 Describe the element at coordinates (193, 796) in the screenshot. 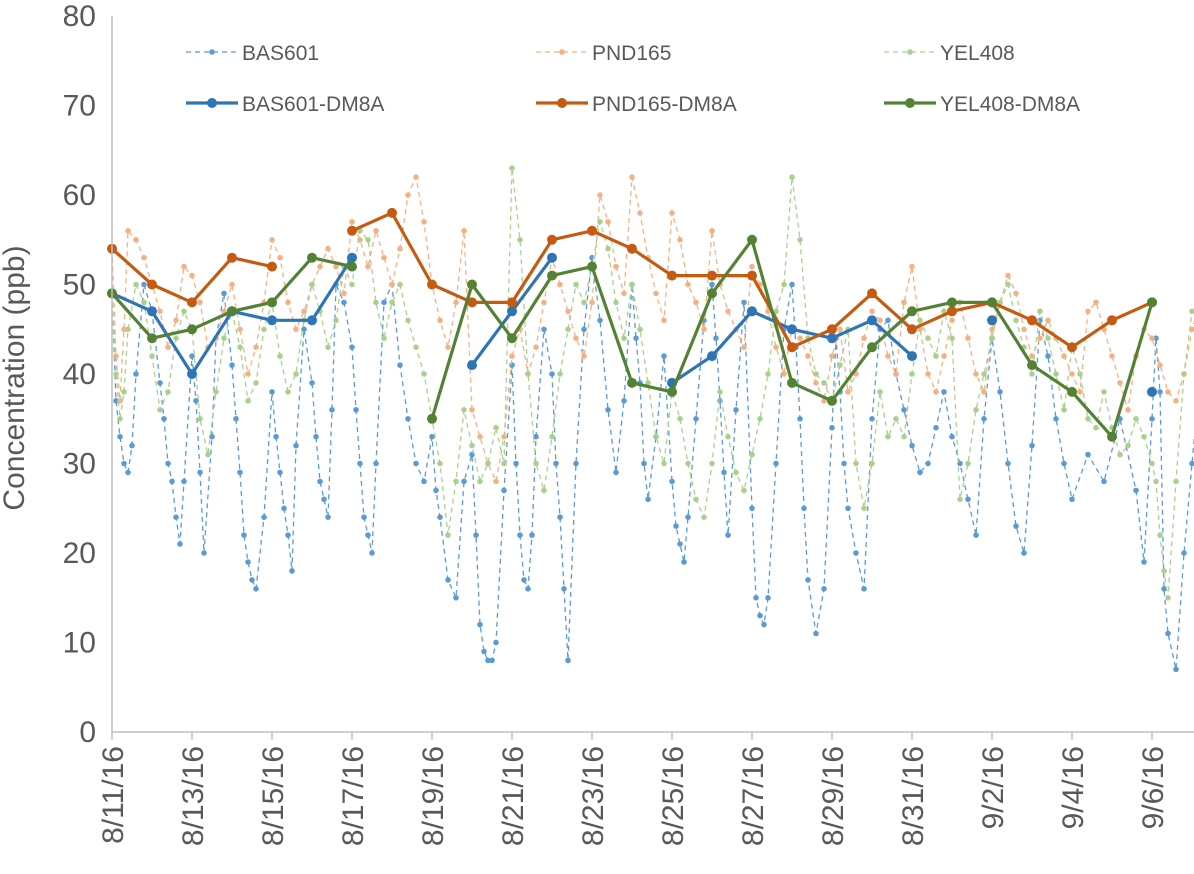

I see `x-tick-label: 8/13/16` at that location.